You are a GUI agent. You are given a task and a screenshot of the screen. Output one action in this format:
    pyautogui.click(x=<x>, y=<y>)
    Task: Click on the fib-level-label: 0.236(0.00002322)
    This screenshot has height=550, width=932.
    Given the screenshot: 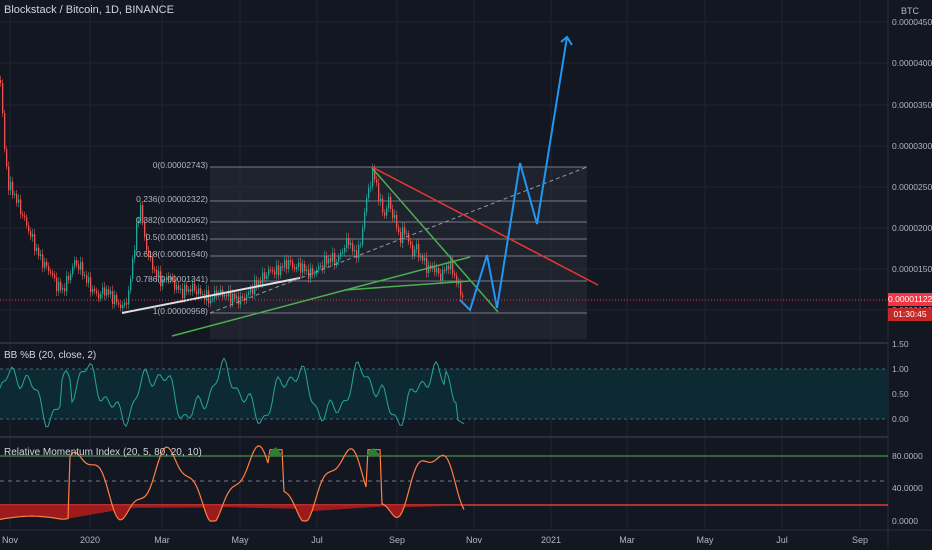 What is the action you would take?
    pyautogui.click(x=172, y=199)
    